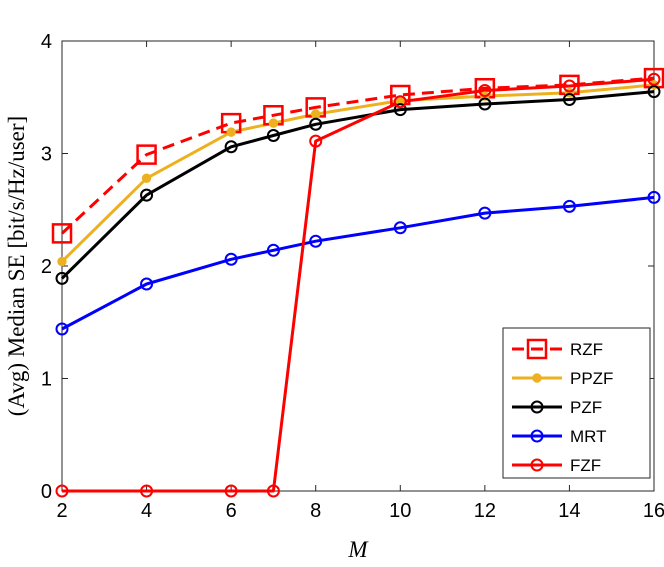 The image size is (664, 567). What do you see at coordinates (46, 267) in the screenshot?
I see `y-tick-label: 2` at bounding box center [46, 267].